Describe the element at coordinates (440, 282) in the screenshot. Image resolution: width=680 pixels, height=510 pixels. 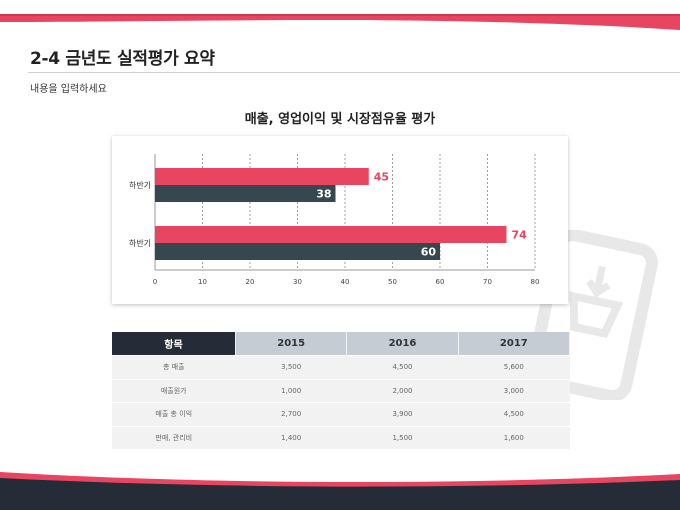
I see `x-tick-label: 60` at that location.